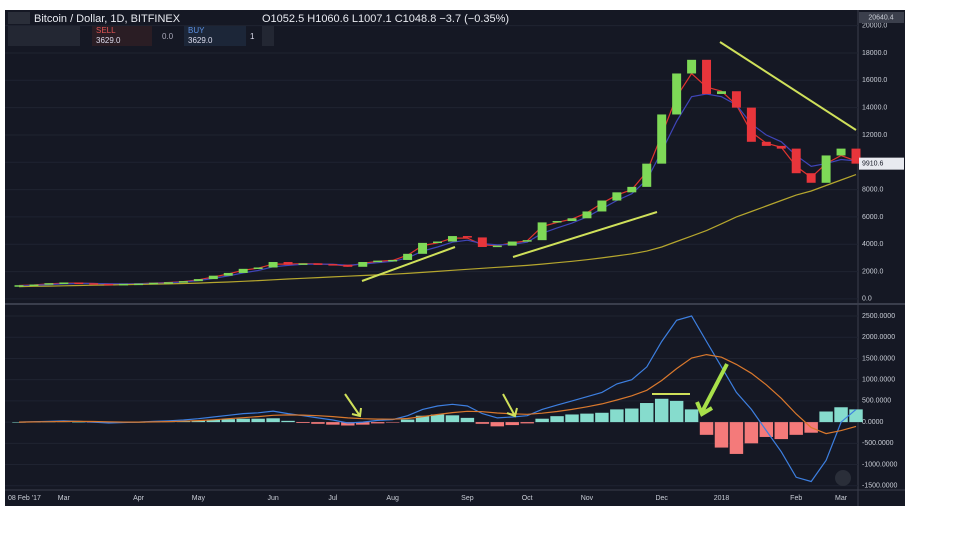  I want to click on y-tick-label: 0.0, so click(867, 299).